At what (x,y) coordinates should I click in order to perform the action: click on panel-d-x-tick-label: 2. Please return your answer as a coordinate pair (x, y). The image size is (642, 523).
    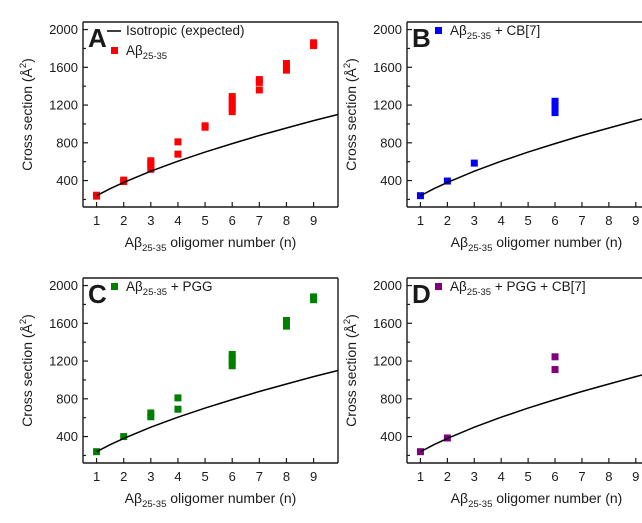
    Looking at the image, I should click on (447, 476).